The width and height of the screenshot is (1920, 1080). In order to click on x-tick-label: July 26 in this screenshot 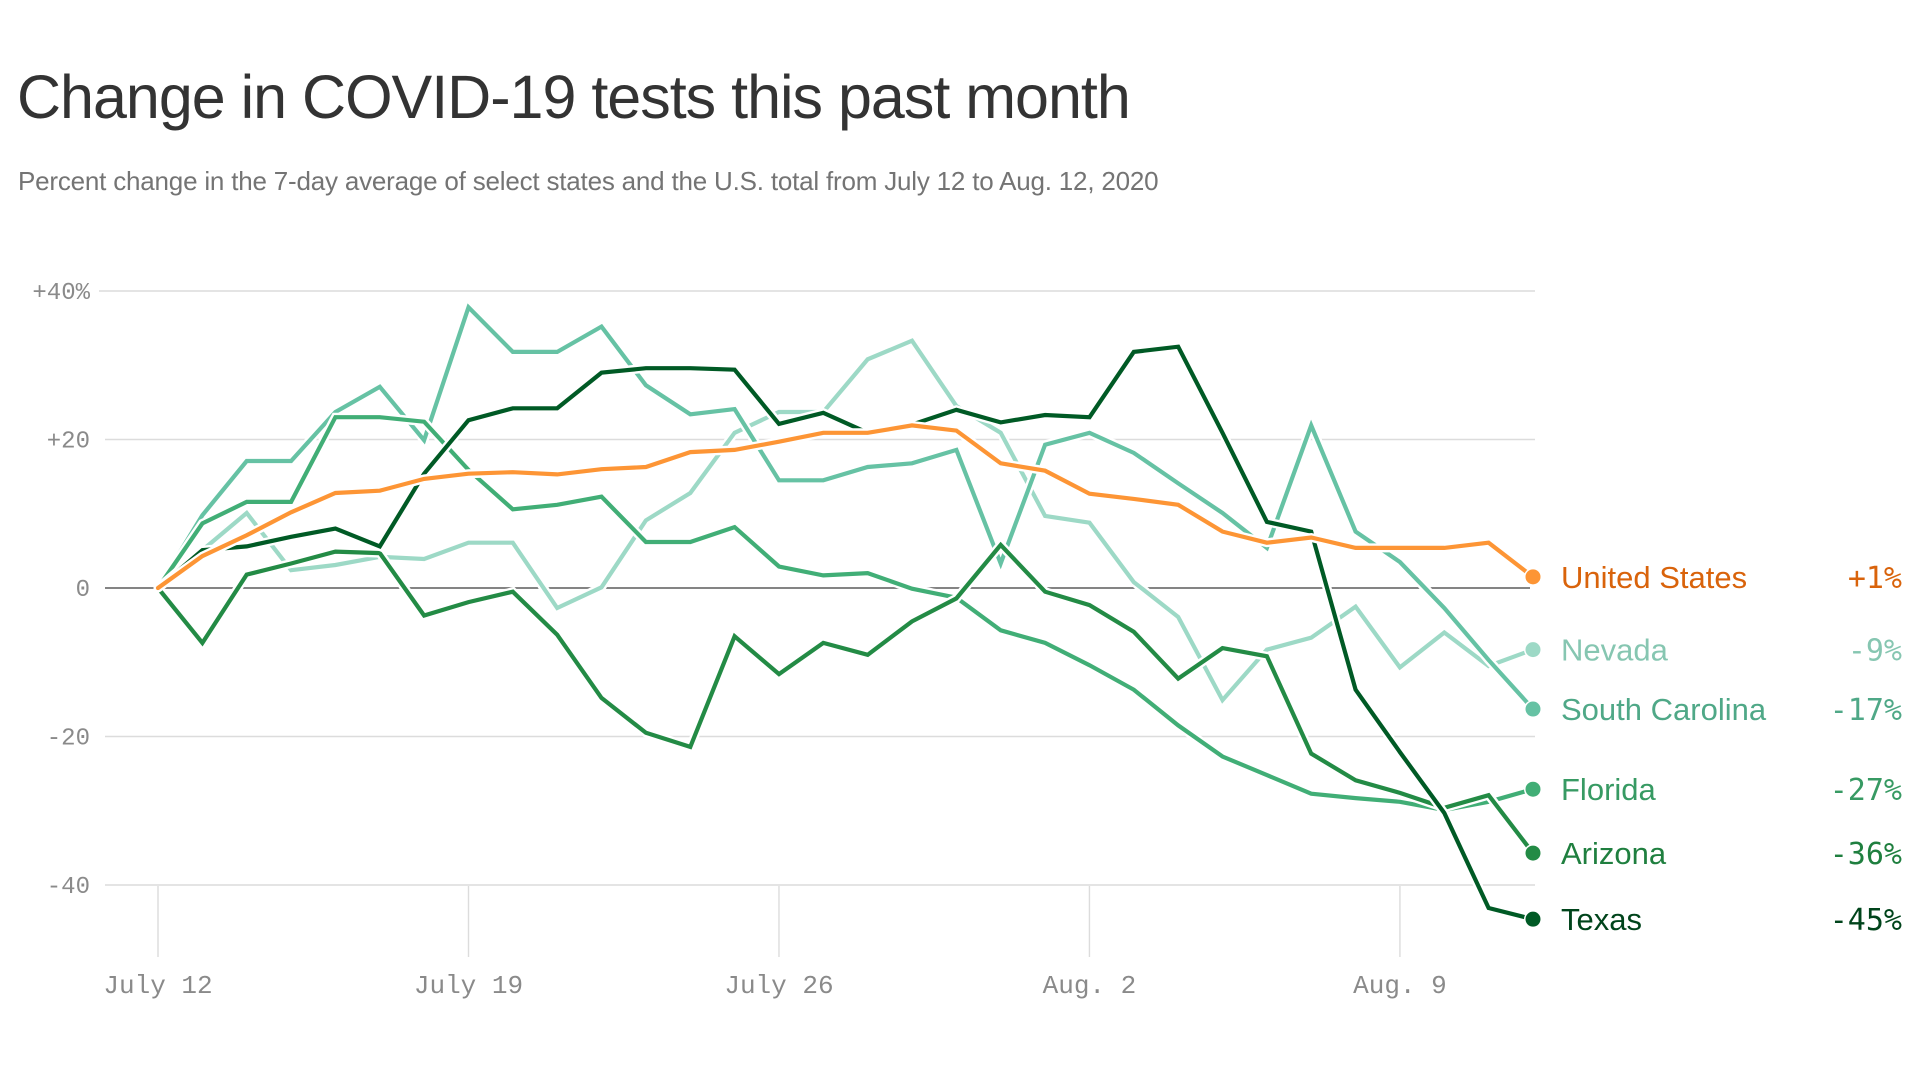, I will do `click(778, 986)`.